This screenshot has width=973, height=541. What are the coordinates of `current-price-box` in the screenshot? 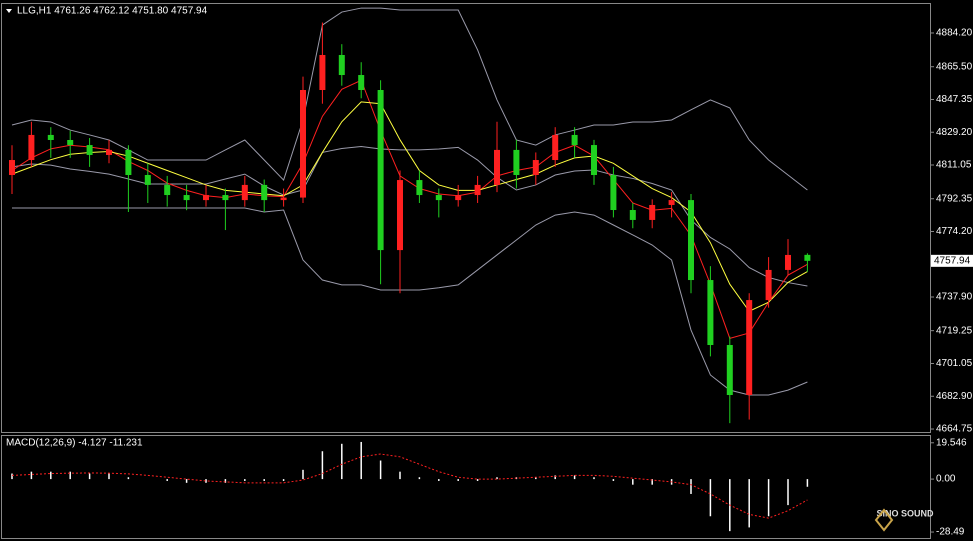 It's located at (952, 260).